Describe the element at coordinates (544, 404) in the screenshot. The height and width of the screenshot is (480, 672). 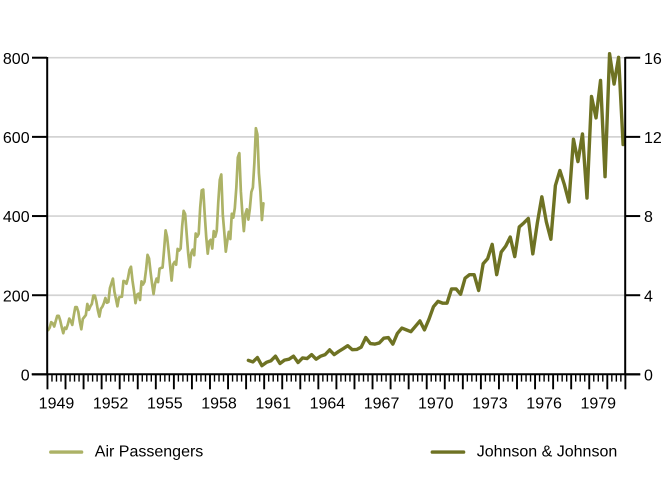
I see `svg-text: 1976` at that location.